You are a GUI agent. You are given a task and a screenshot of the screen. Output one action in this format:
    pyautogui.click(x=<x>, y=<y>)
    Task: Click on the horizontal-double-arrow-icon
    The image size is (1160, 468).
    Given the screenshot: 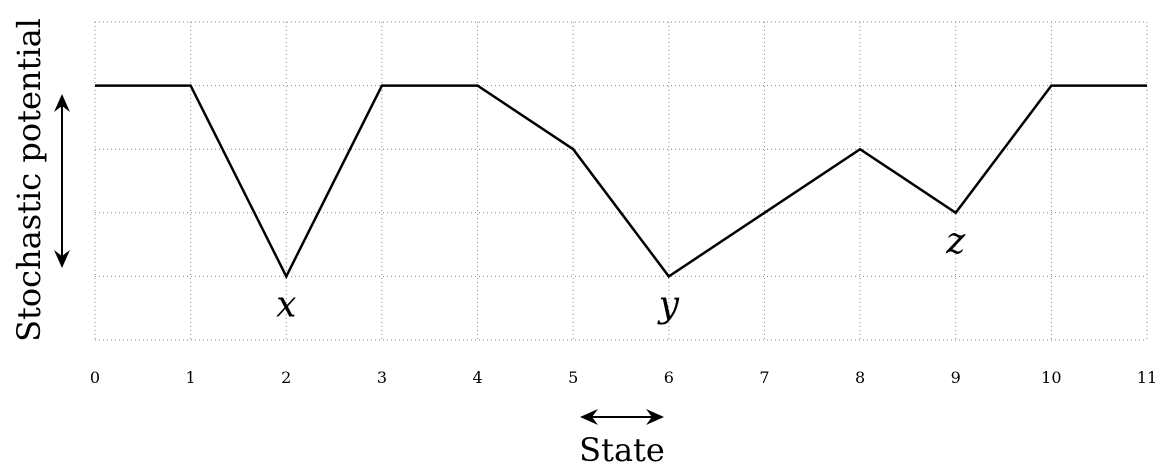 What is the action you would take?
    pyautogui.click(x=622, y=417)
    